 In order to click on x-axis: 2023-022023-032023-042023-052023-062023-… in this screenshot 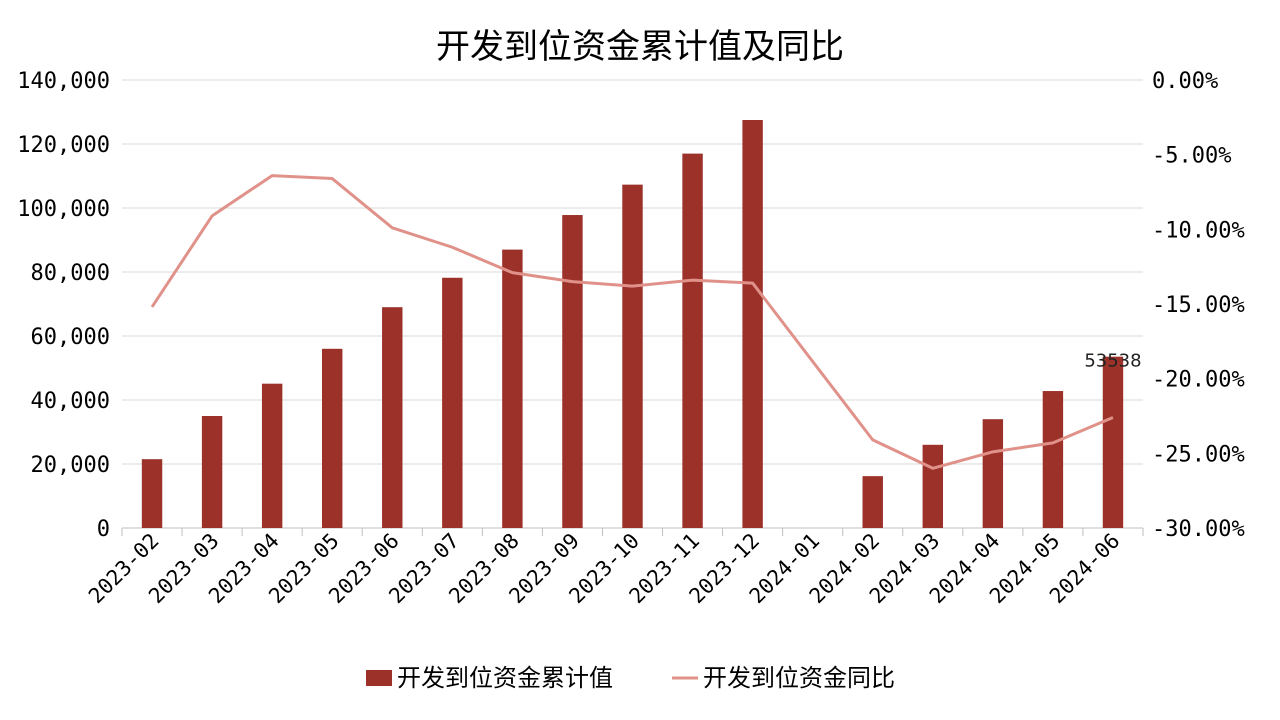, I will do `click(614, 568)`.